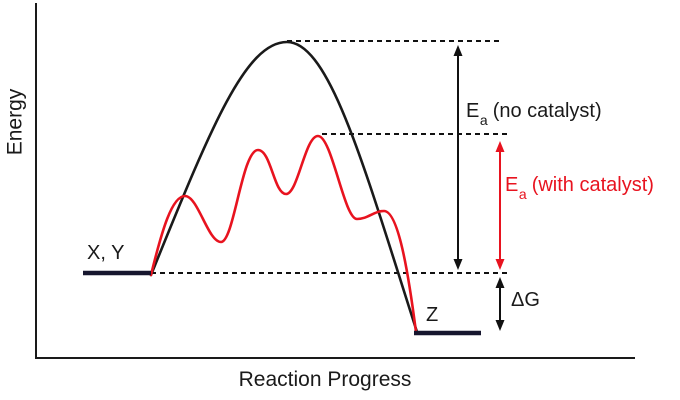 The height and width of the screenshot is (400, 680). What do you see at coordinates (500, 264) in the screenshot?
I see `ea-with-catalyst-arrow-head-down` at bounding box center [500, 264].